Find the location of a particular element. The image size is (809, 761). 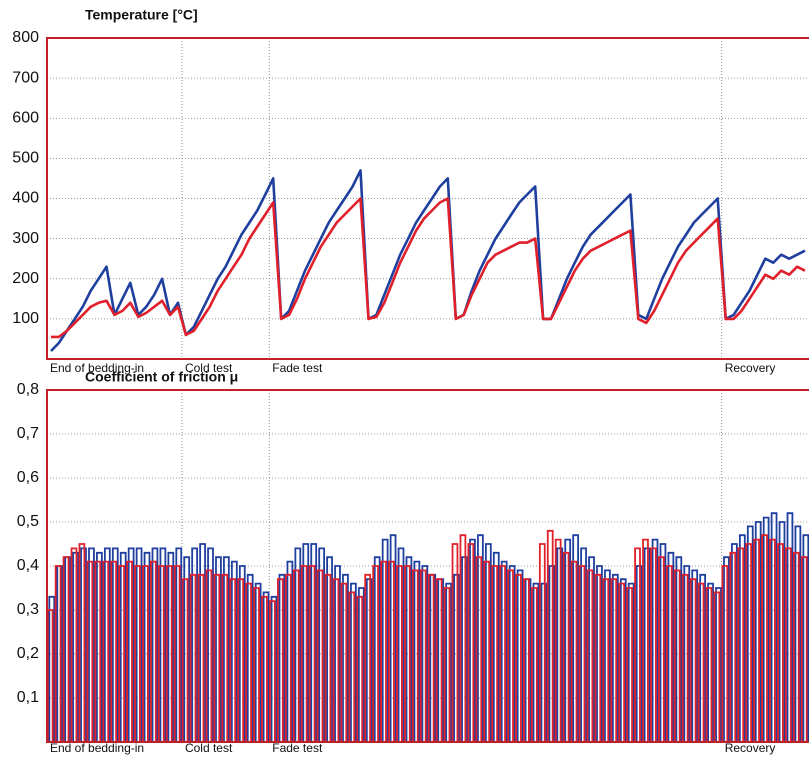

y-tick-label: 500 is located at coordinates (25, 158).